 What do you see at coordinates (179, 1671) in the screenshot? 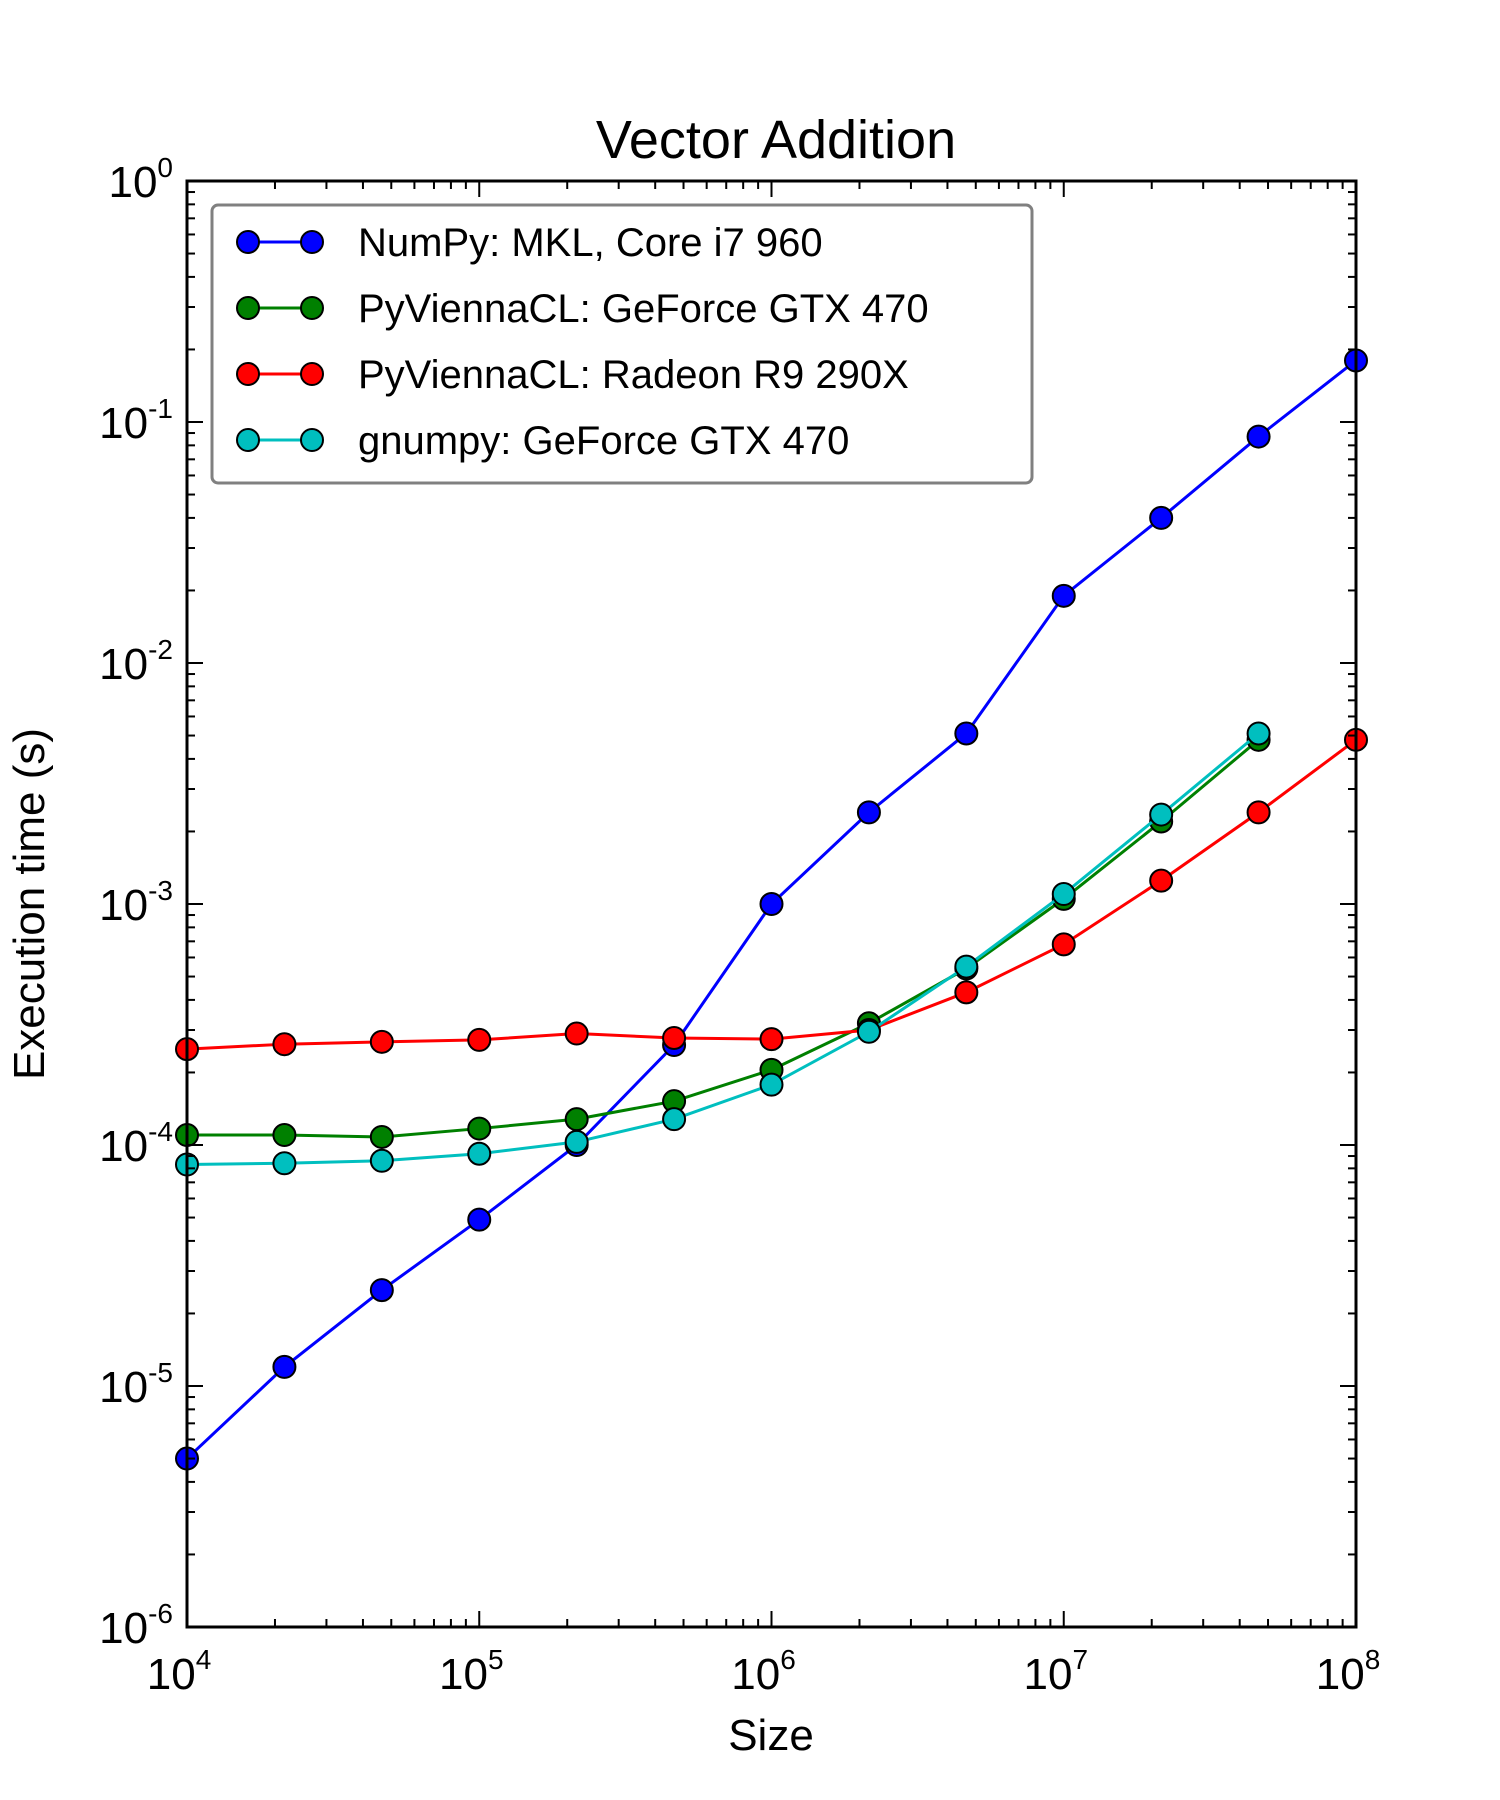
I see `x-tick-label: 10⁴` at bounding box center [179, 1671].